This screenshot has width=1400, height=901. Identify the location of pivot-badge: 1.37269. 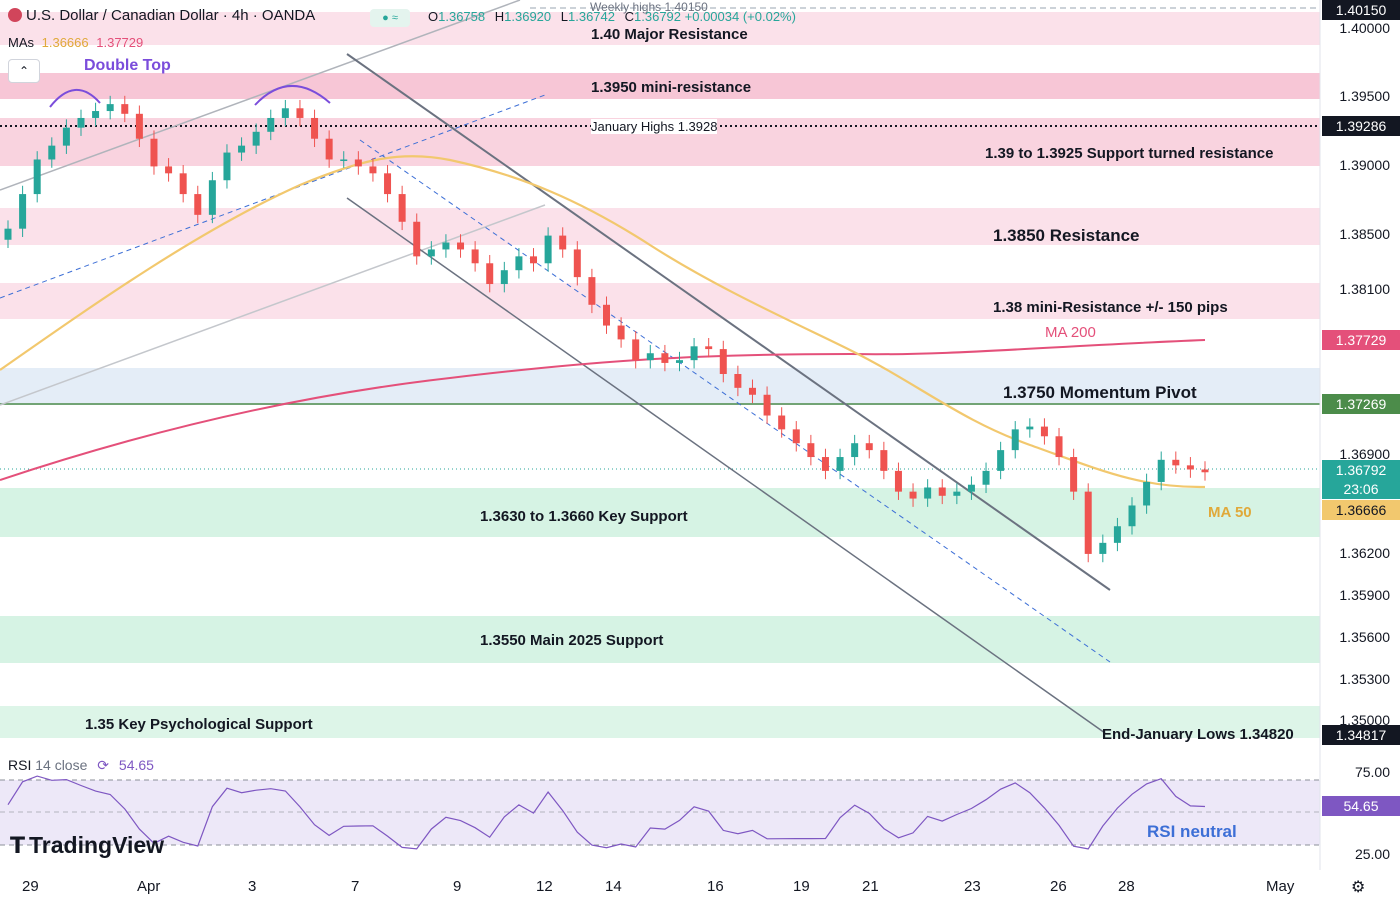
(1361, 404).